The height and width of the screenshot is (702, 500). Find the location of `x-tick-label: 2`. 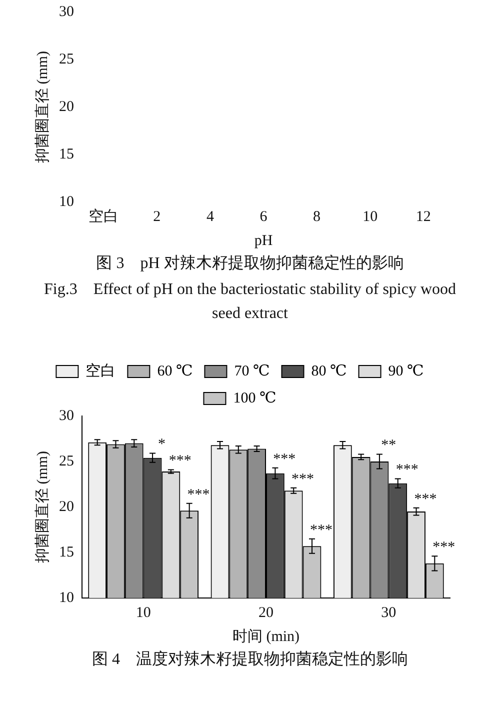

x-tick-label: 2 is located at coordinates (157, 216).